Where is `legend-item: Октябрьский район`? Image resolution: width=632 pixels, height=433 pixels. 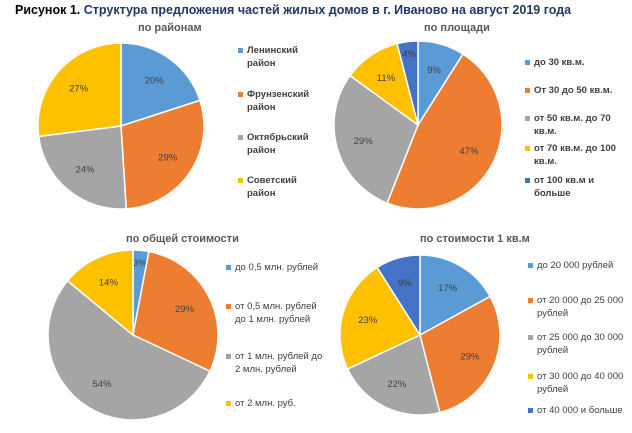 legend-item: Октябрьский район is located at coordinates (283, 144).